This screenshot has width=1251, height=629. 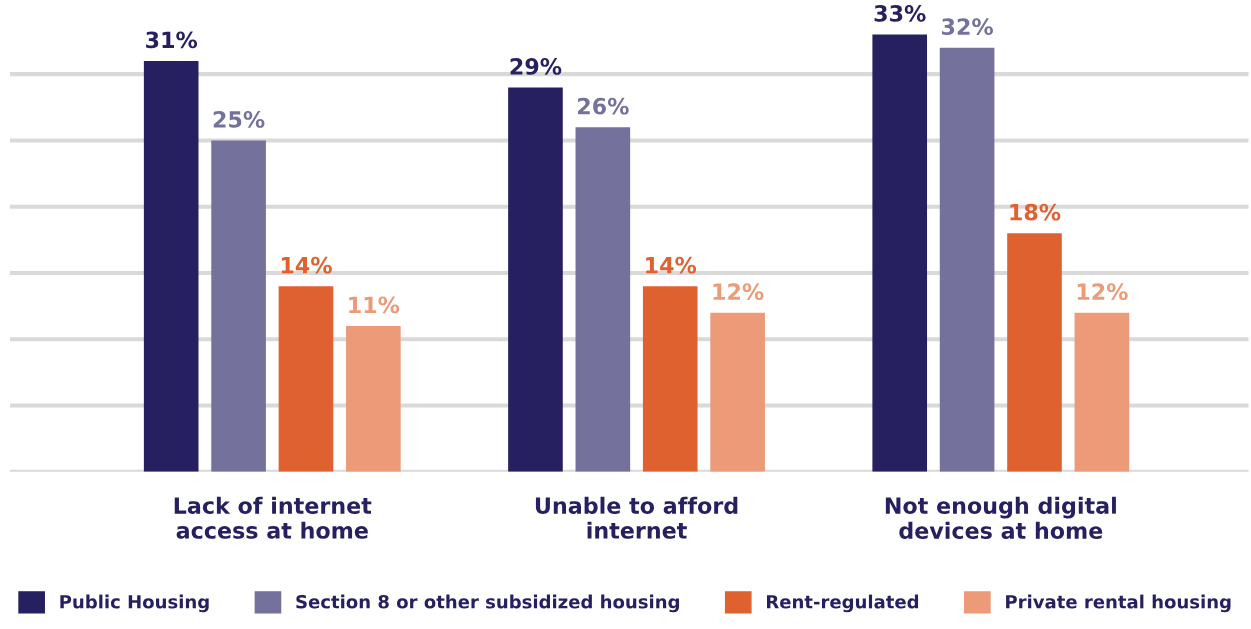 I want to click on data-label: 25%, so click(x=239, y=119).